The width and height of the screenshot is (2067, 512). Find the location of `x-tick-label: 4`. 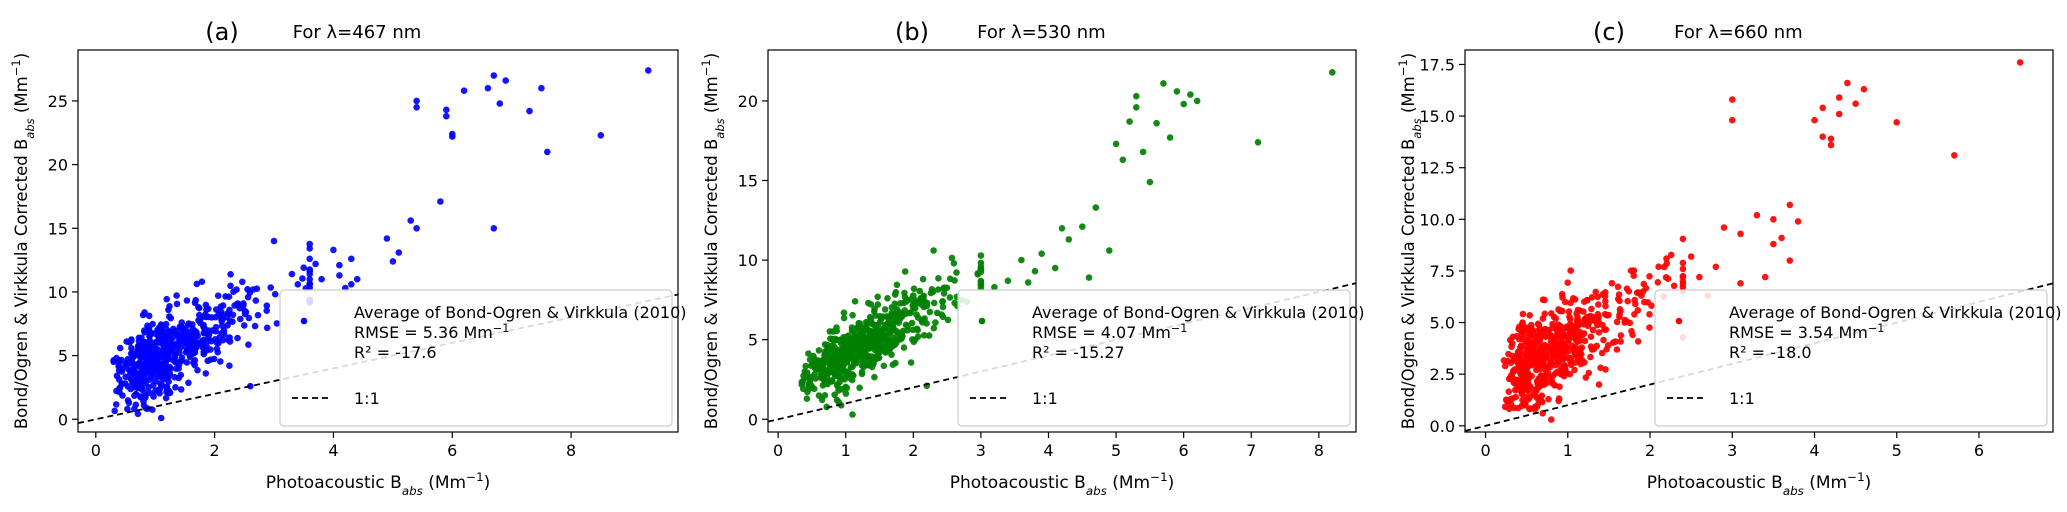

x-tick-label: 4 is located at coordinates (1048, 450).